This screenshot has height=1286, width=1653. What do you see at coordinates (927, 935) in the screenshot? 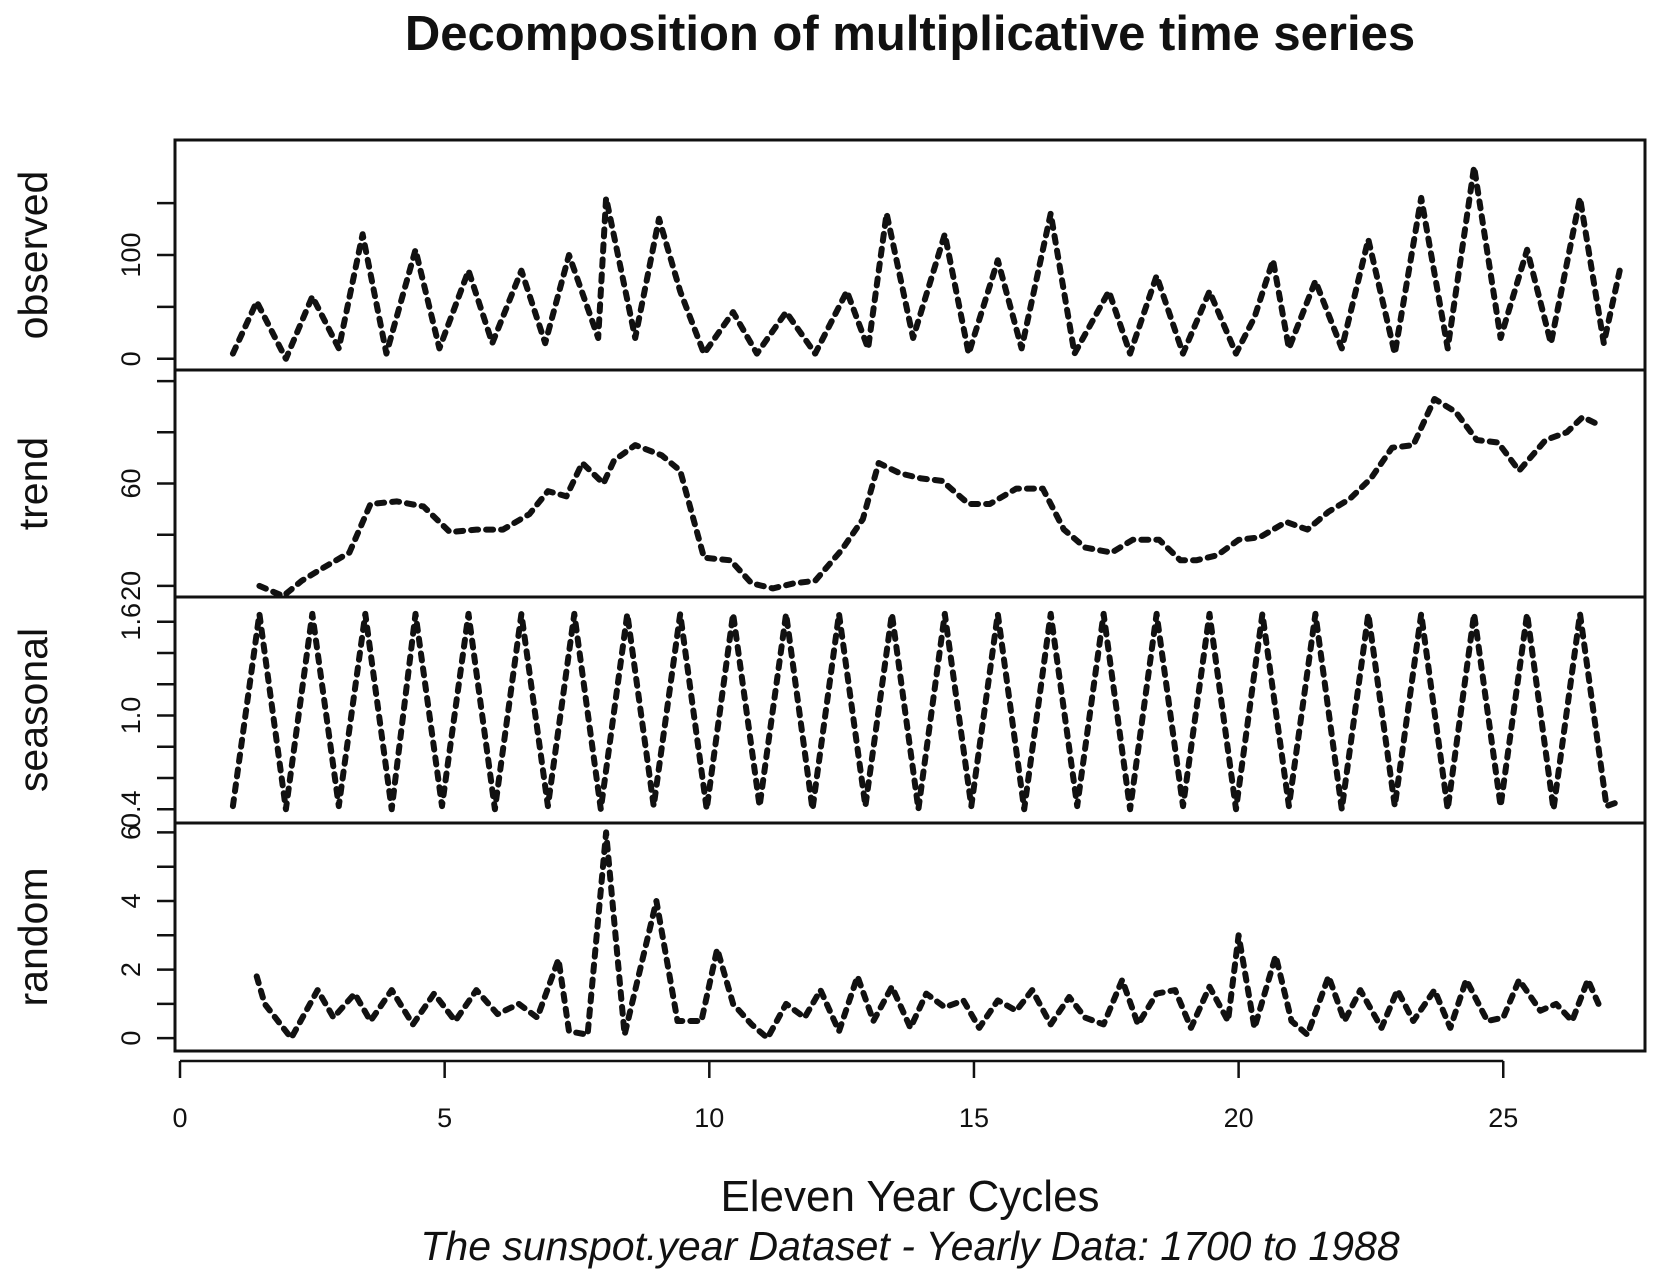
I see `series-line-random` at bounding box center [927, 935].